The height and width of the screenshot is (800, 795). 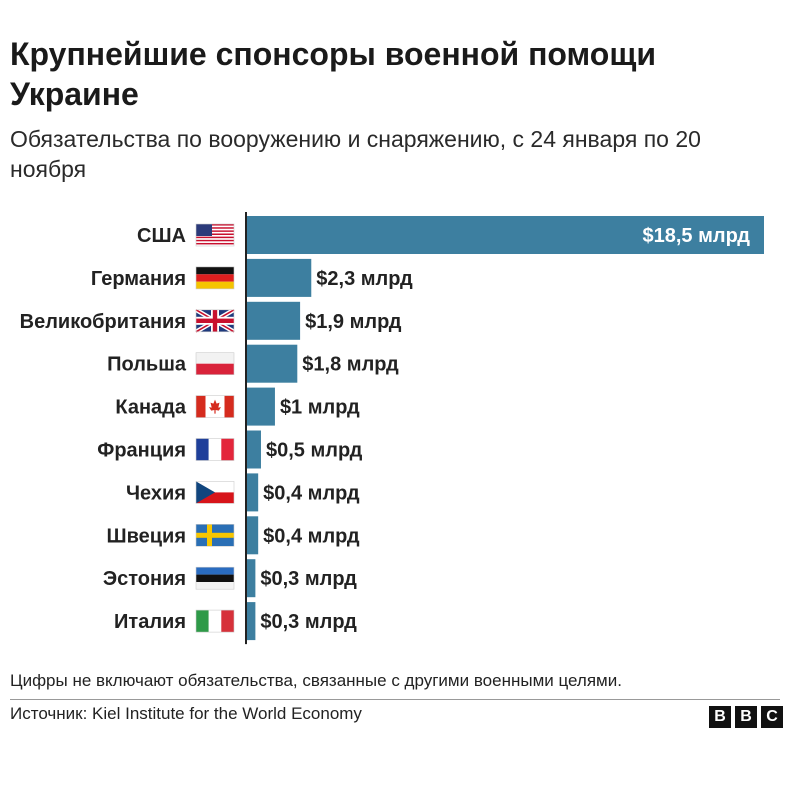 I want to click on category-label: США, so click(x=161, y=236).